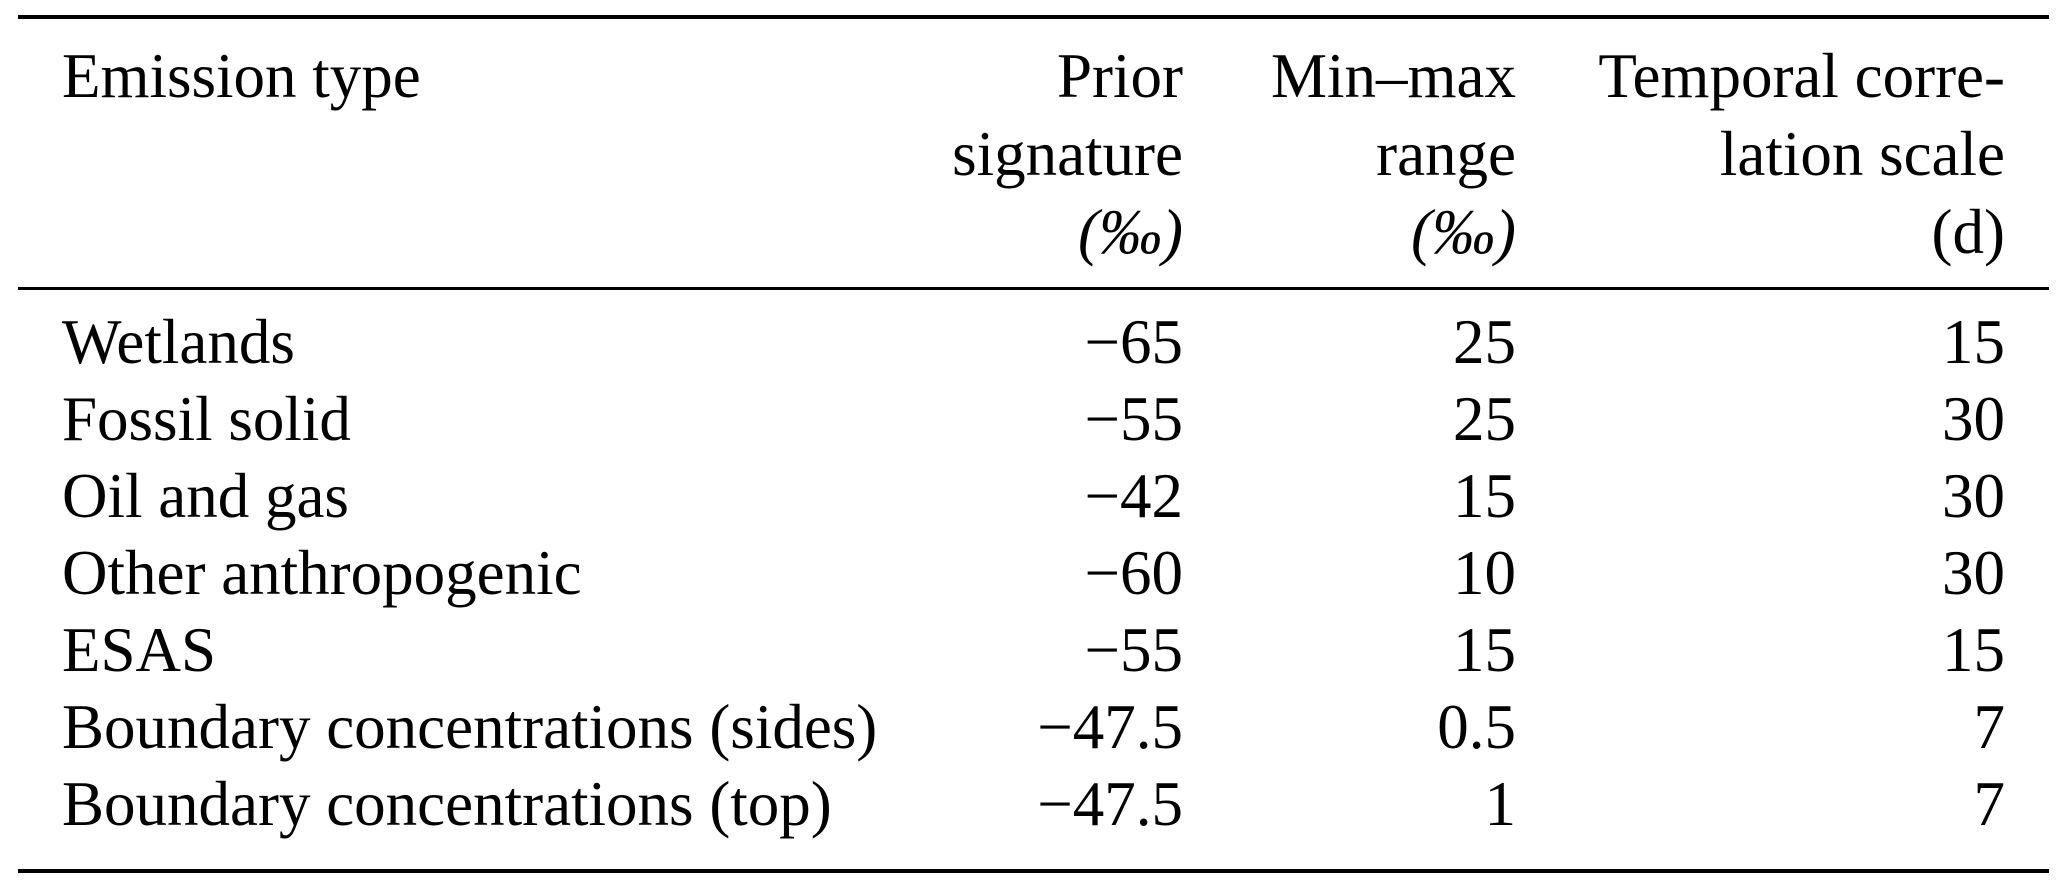 The height and width of the screenshot is (892, 2067). Describe the element at coordinates (1446, 154) in the screenshot. I see `header-range-line2: range` at that location.